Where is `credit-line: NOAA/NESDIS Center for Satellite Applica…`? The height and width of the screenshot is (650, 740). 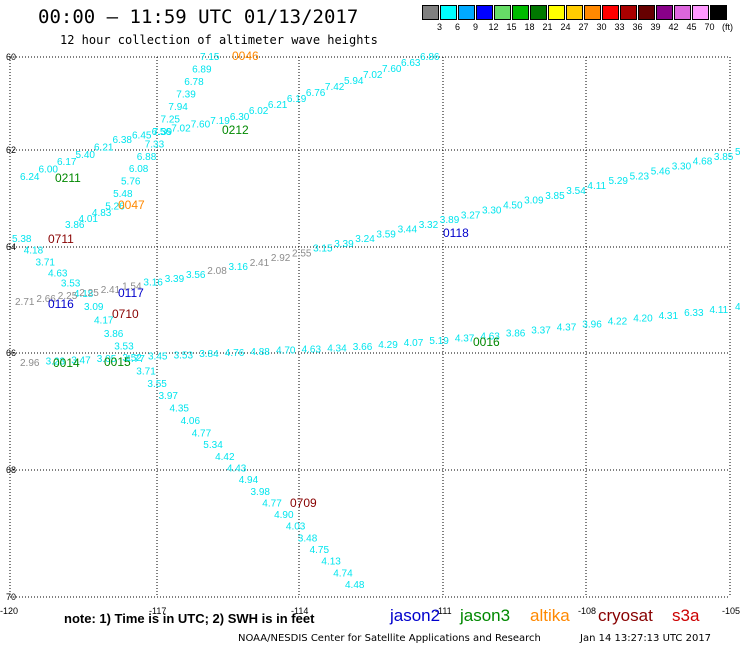 credit-line: NOAA/NESDIS Center for Satellite Applica… is located at coordinates (389, 638).